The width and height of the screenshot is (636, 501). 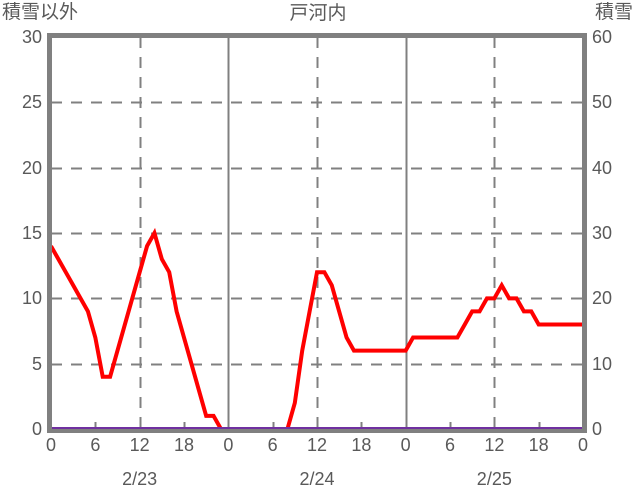 What do you see at coordinates (602, 233) in the screenshot?
I see `right-axis-tick-label: 30` at bounding box center [602, 233].